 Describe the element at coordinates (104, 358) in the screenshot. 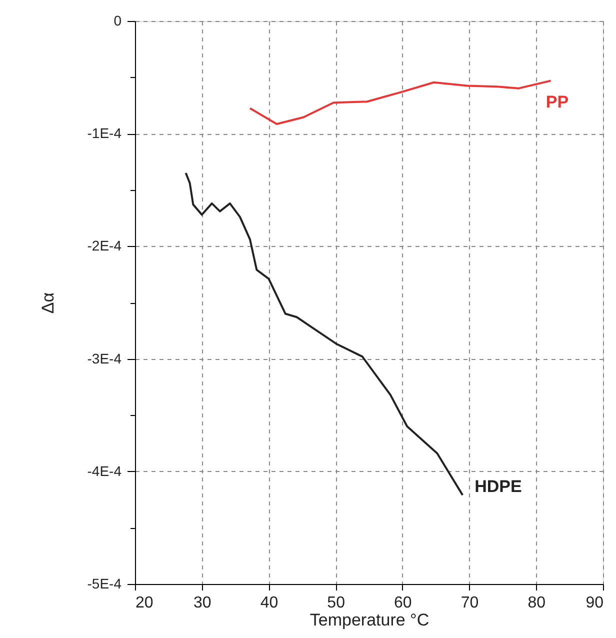

I see `y-tick-label: -3E-4` at that location.